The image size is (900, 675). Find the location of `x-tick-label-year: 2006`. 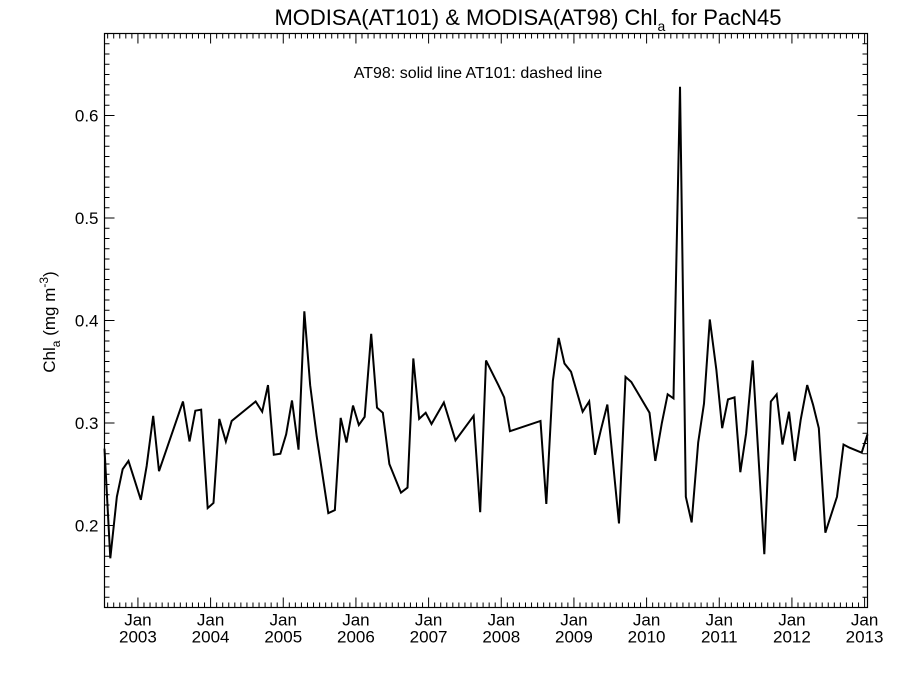

x-tick-label-year: 2006 is located at coordinates (356, 637).